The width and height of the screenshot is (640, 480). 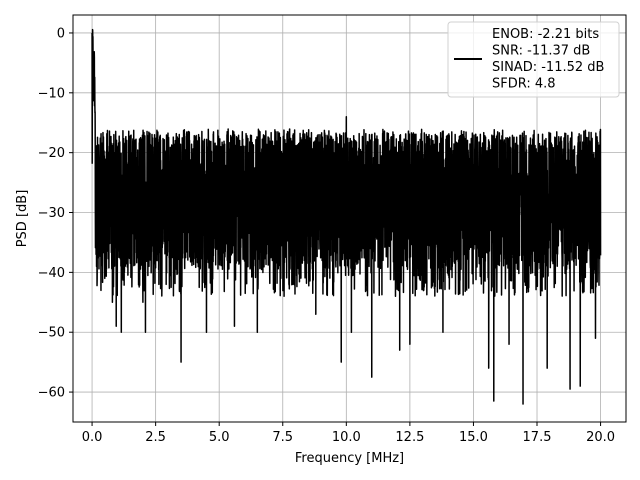 I want to click on y-tick-label: −10, so click(x=51, y=93).